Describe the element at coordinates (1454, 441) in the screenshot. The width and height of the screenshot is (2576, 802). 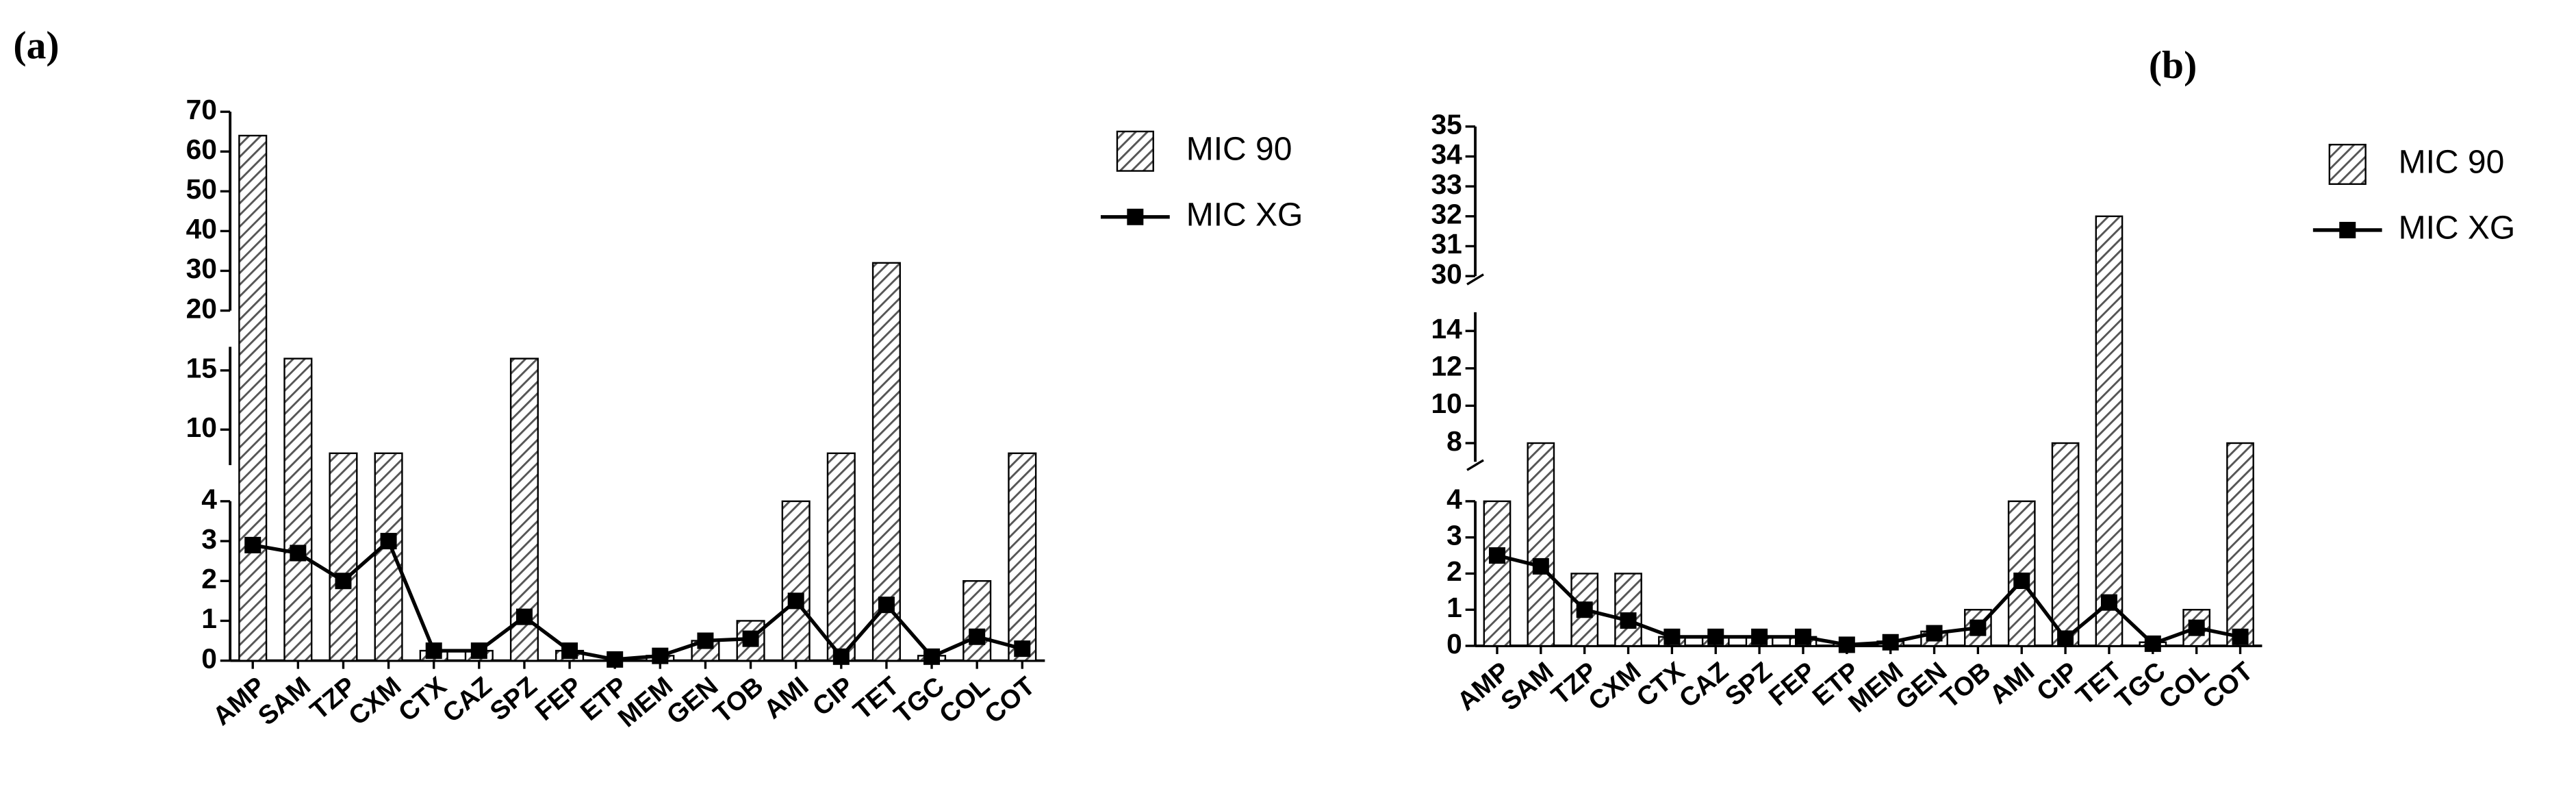
I see `y-tick-label: 8` at that location.